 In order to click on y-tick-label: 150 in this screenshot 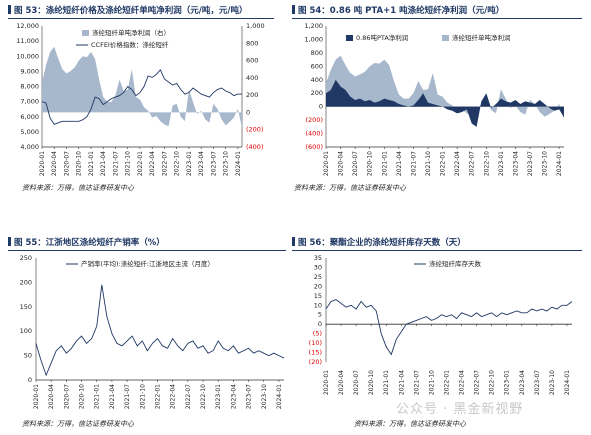, I will do `click(26, 307)`.